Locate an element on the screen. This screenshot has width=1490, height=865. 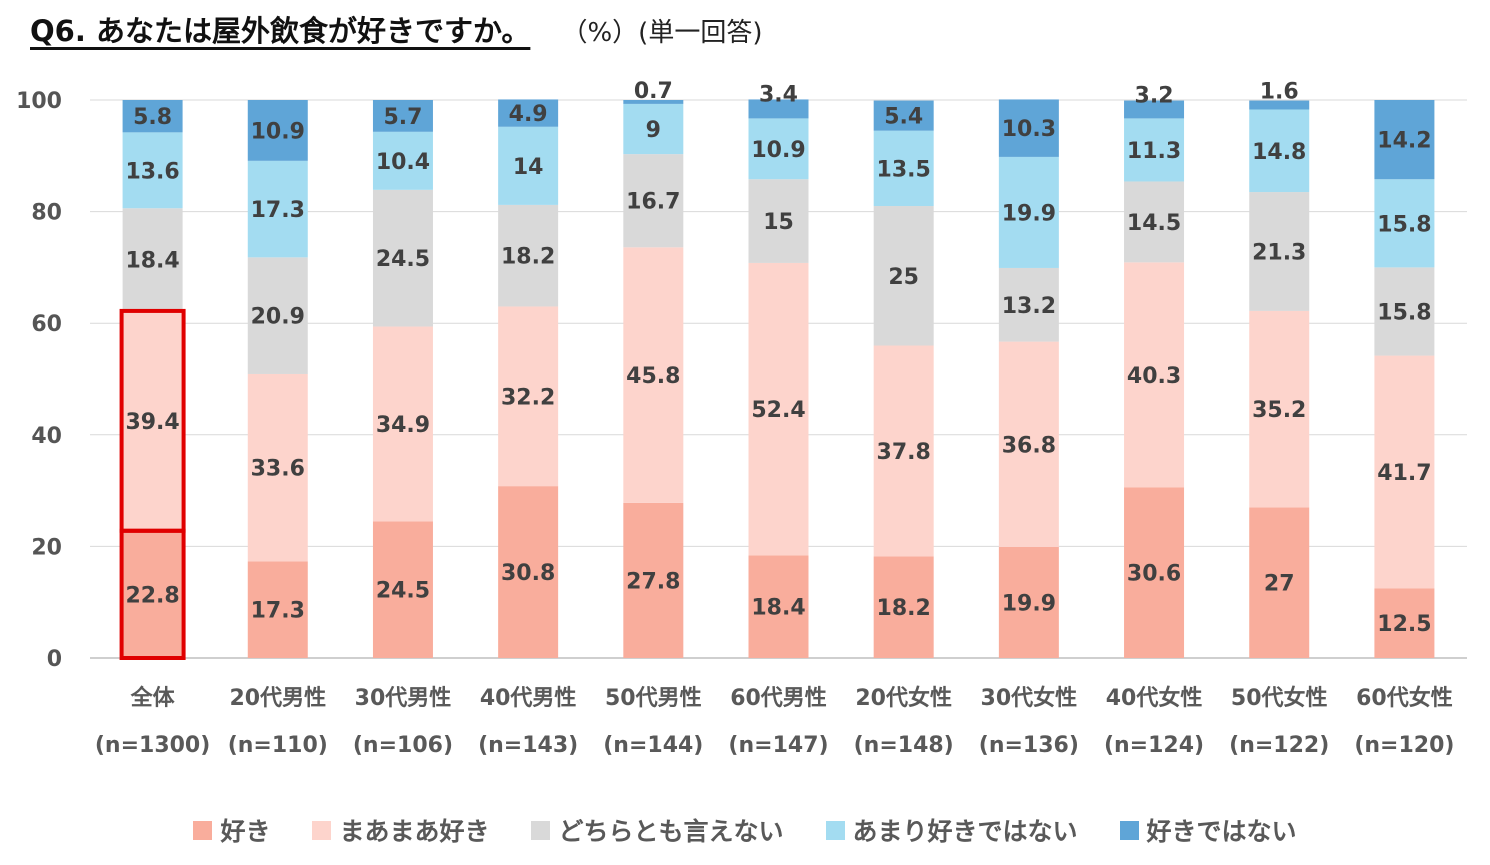
chart-legend: 好き まあまあ好き どちらとも言えない あまり好きではない 好きではない is located at coordinates (745, 830).